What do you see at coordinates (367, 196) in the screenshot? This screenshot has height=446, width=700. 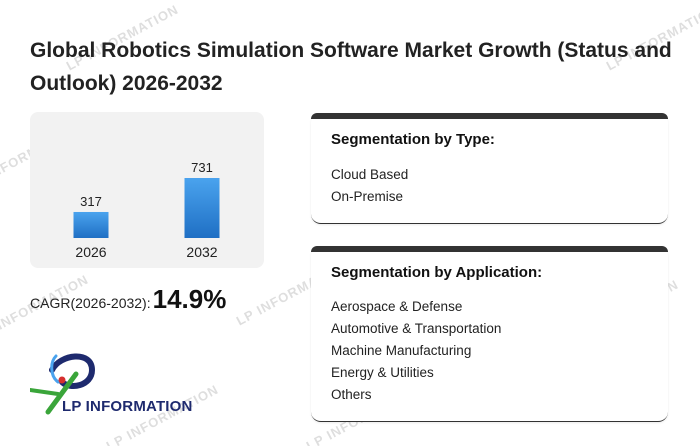 I see `segmentation-type-item: On-Premise` at bounding box center [367, 196].